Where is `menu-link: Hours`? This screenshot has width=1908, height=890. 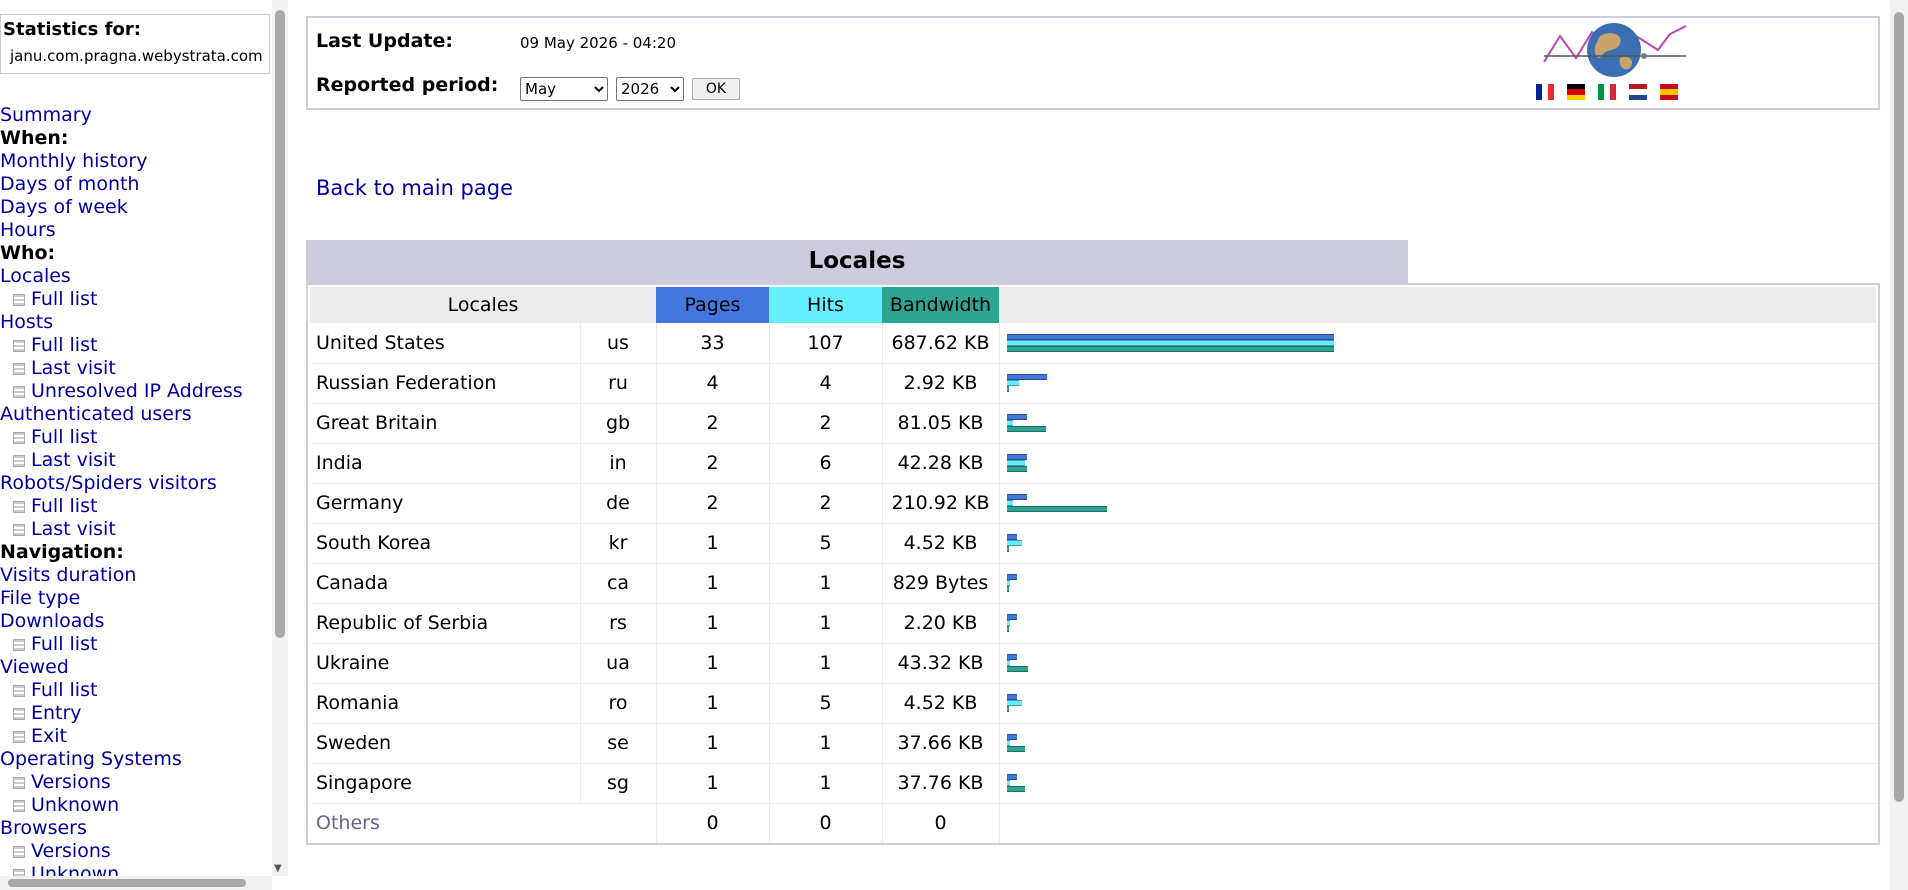
menu-link: Hours is located at coordinates (28, 230).